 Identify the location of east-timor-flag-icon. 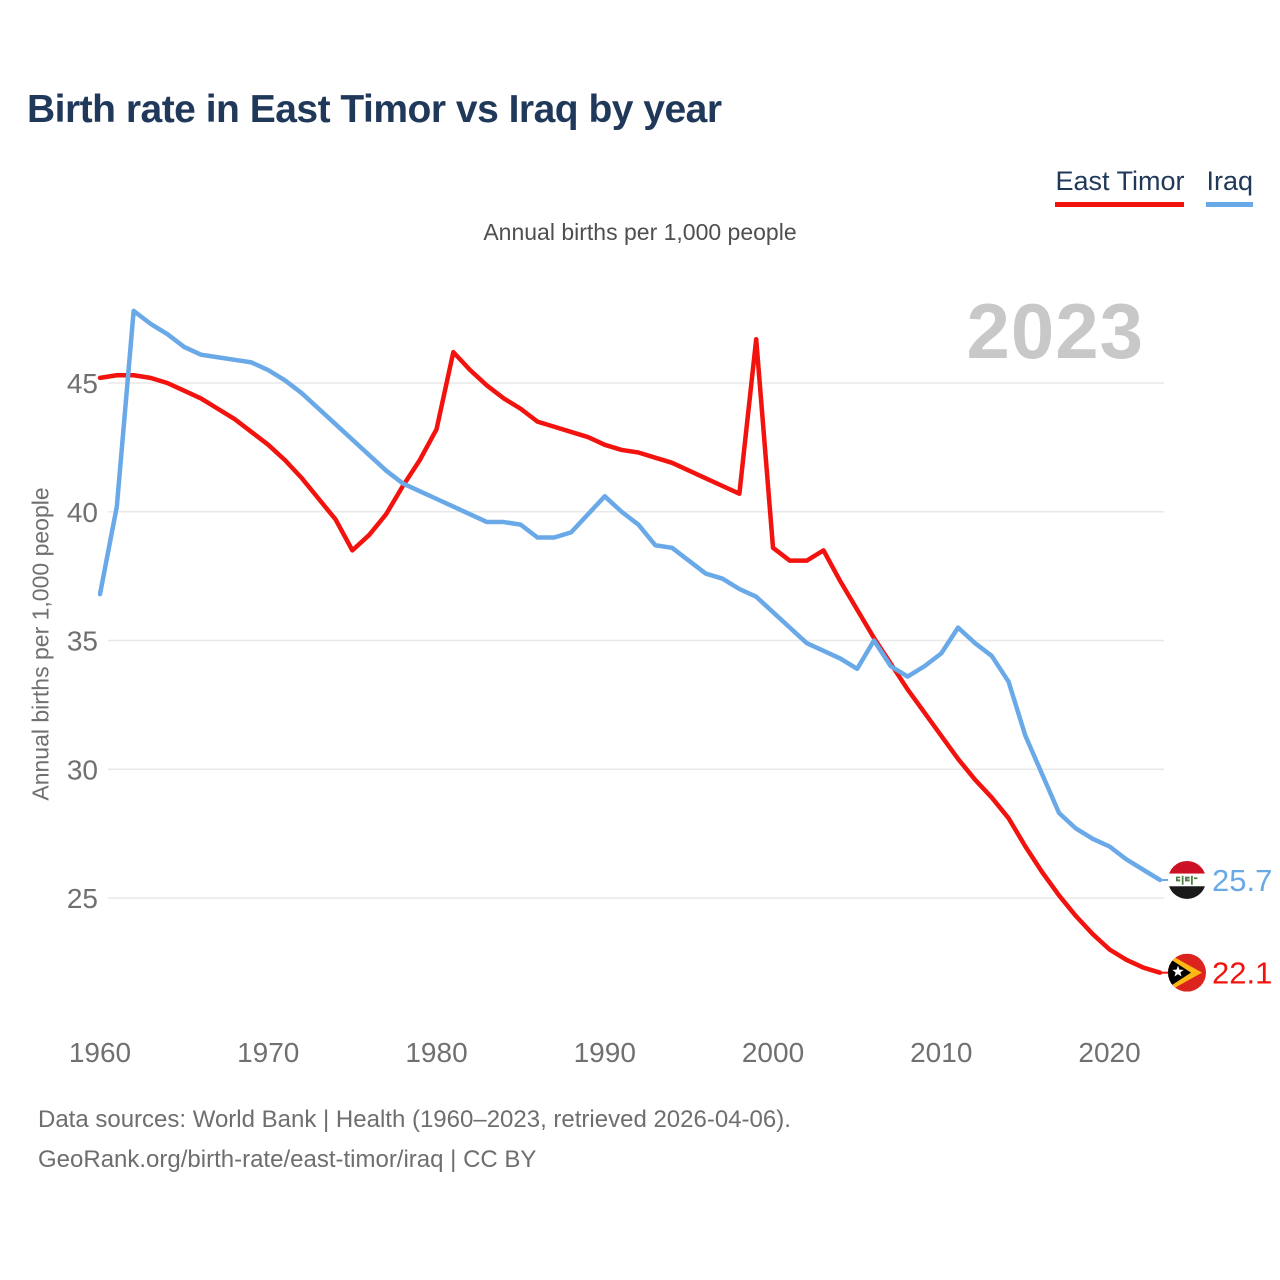
(1187, 972).